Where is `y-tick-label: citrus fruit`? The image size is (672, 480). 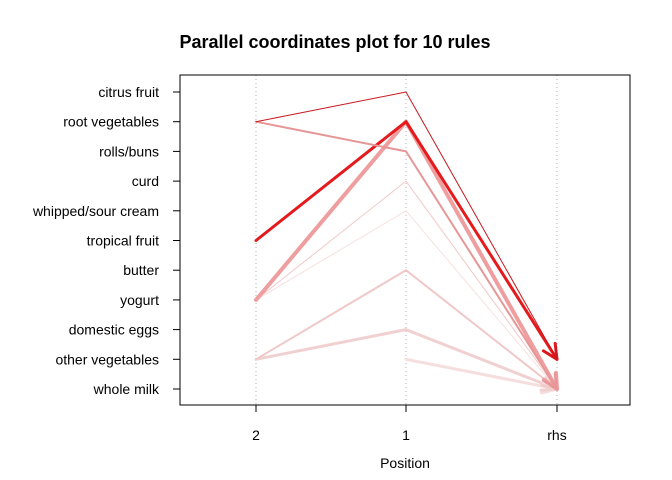 y-tick-label: citrus fruit is located at coordinates (128, 92).